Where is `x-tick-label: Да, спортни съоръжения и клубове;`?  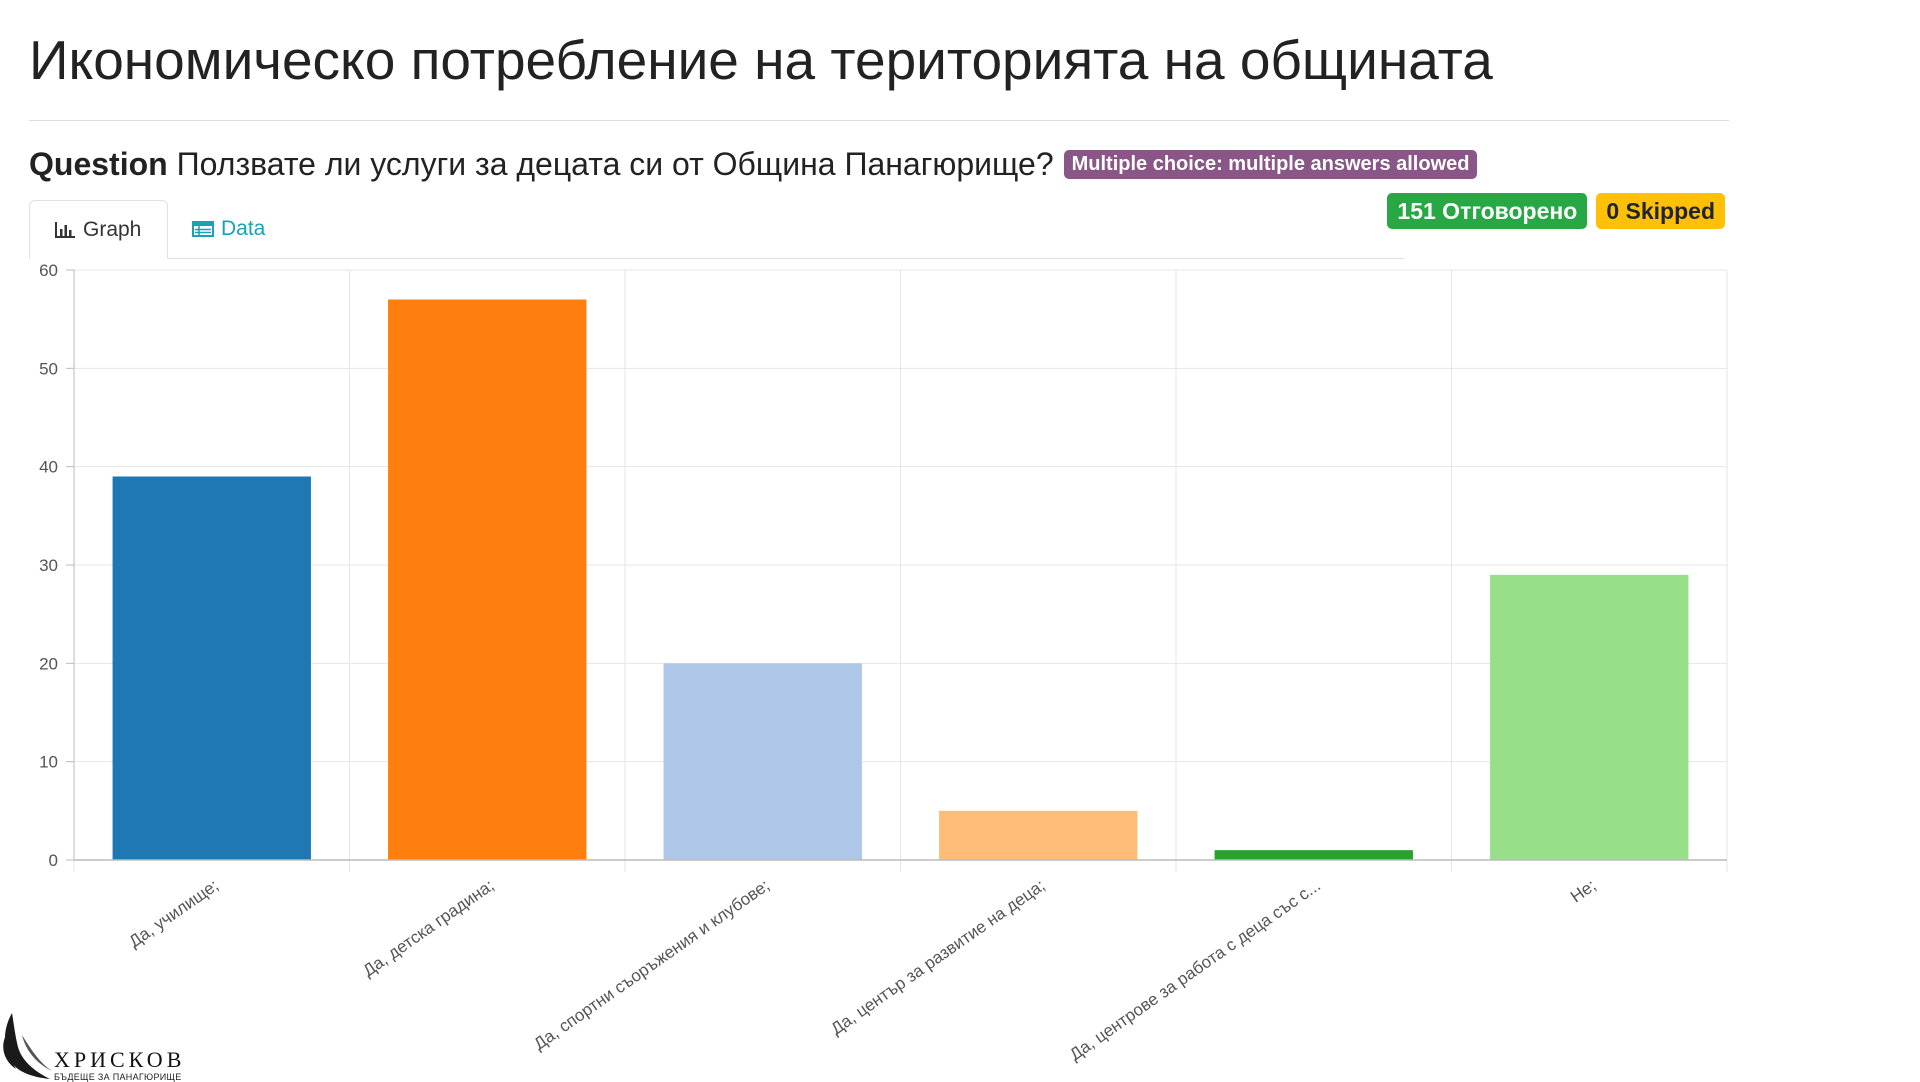
x-tick-label: Да, спортни съоръжения и клубове; is located at coordinates (651, 965).